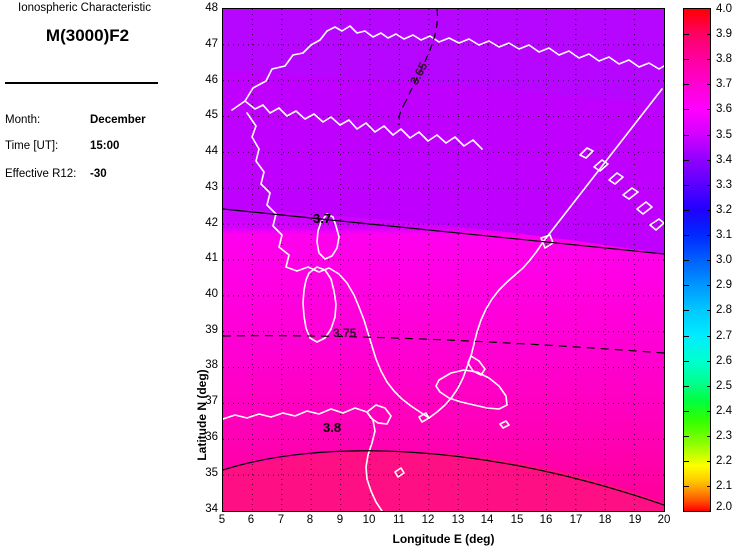  I want to click on ytick-14: 34, so click(211, 509).